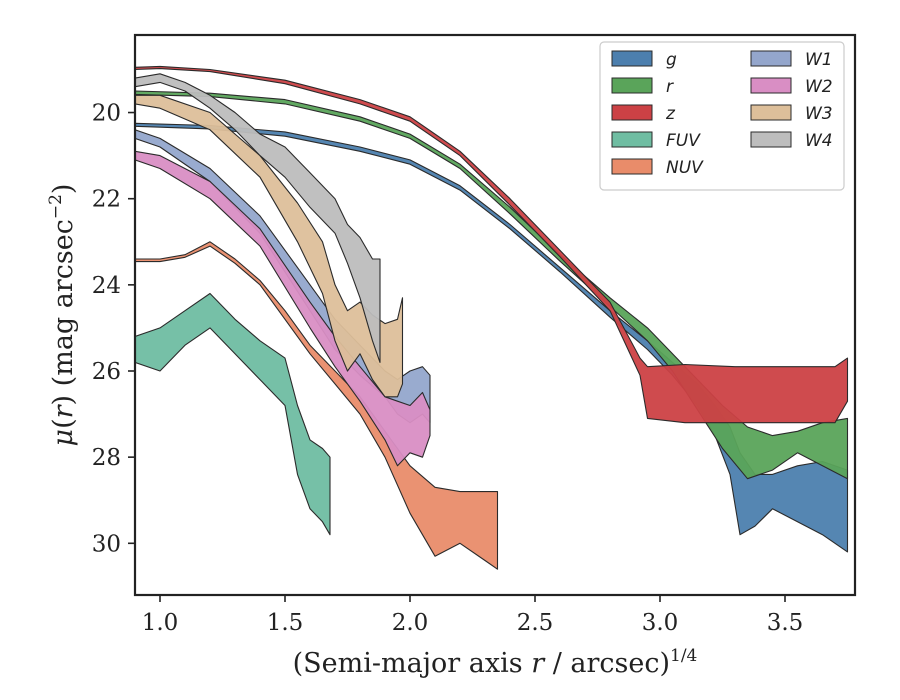 Image resolution: width=900 pixels, height=700 pixels. Describe the element at coordinates (632, 58) in the screenshot. I see `legend-swatch-g` at that location.